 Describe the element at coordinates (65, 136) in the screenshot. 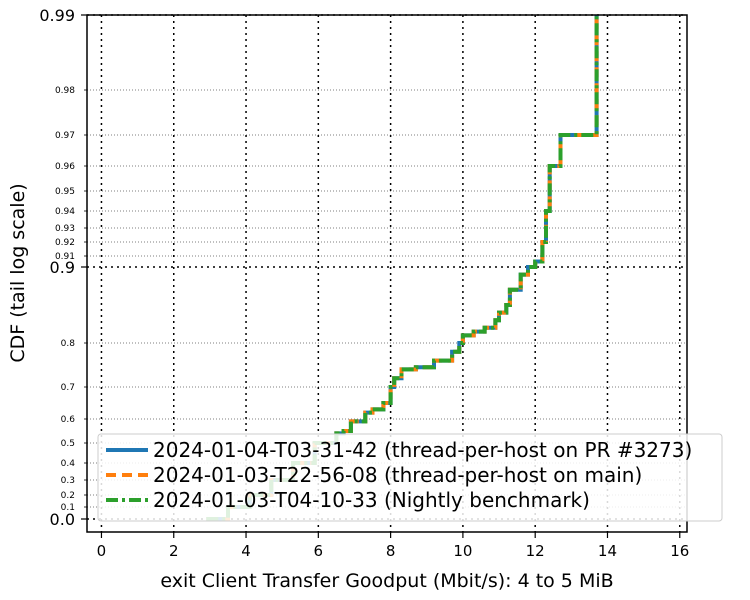

I see `y-minor-tick-label: 0.97` at that location.